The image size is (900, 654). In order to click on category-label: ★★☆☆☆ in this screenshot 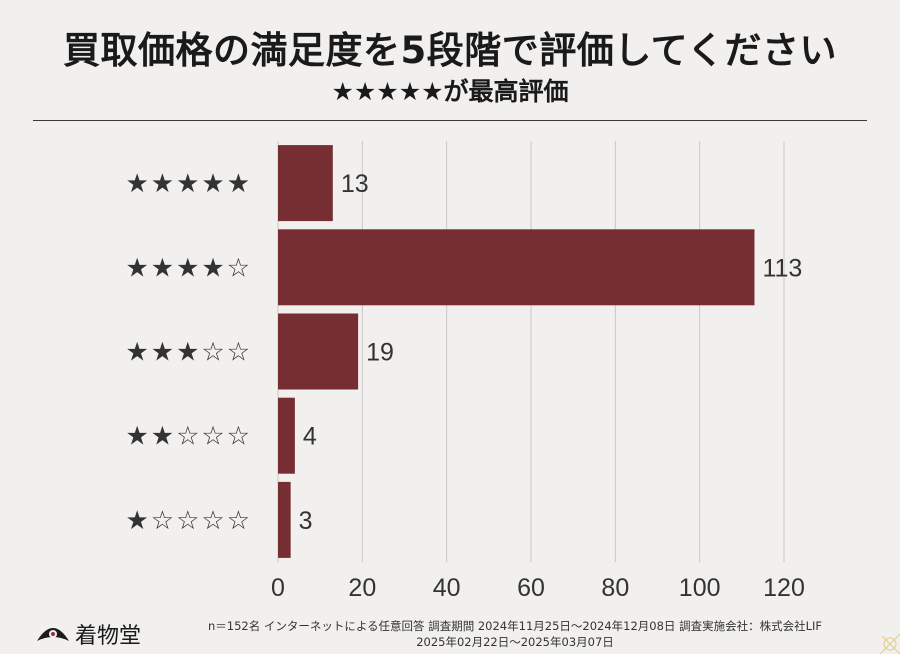, I will do `click(188, 437)`.